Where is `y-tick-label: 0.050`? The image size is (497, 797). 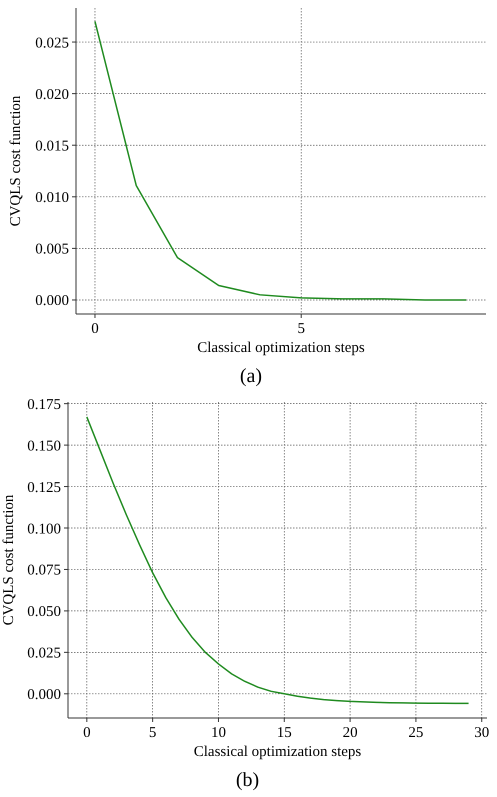 y-tick-label: 0.050 is located at coordinates (44, 612).